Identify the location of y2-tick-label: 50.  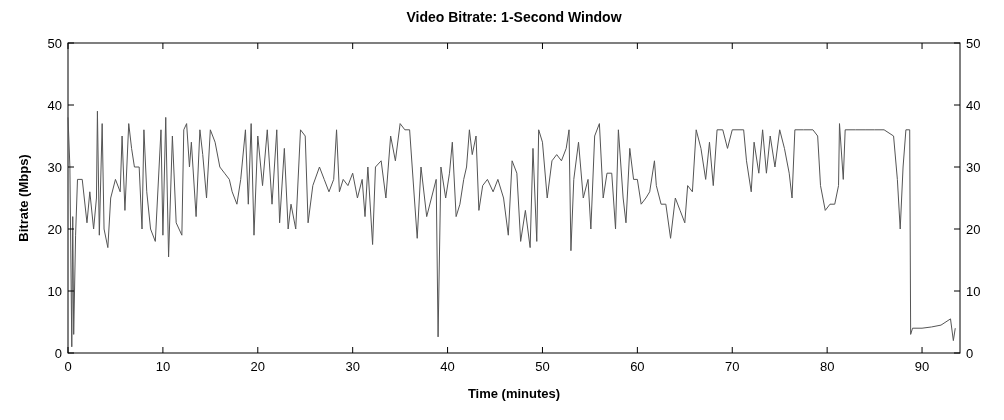
(973, 43).